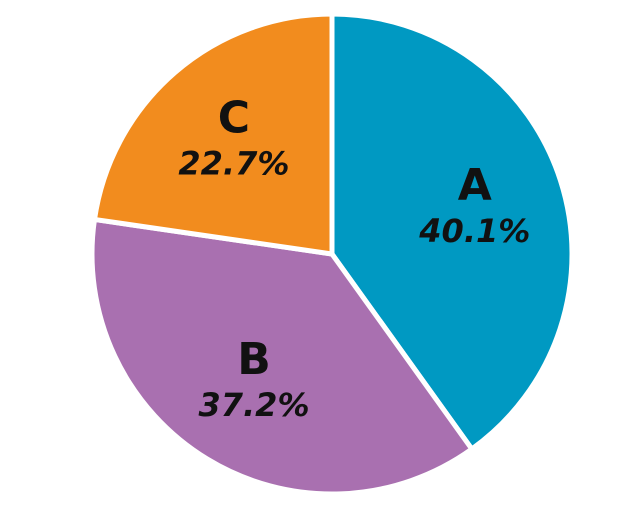 This screenshot has width=630, height=511. What do you see at coordinates (475, 185) in the screenshot?
I see `slice-category-label: A` at bounding box center [475, 185].